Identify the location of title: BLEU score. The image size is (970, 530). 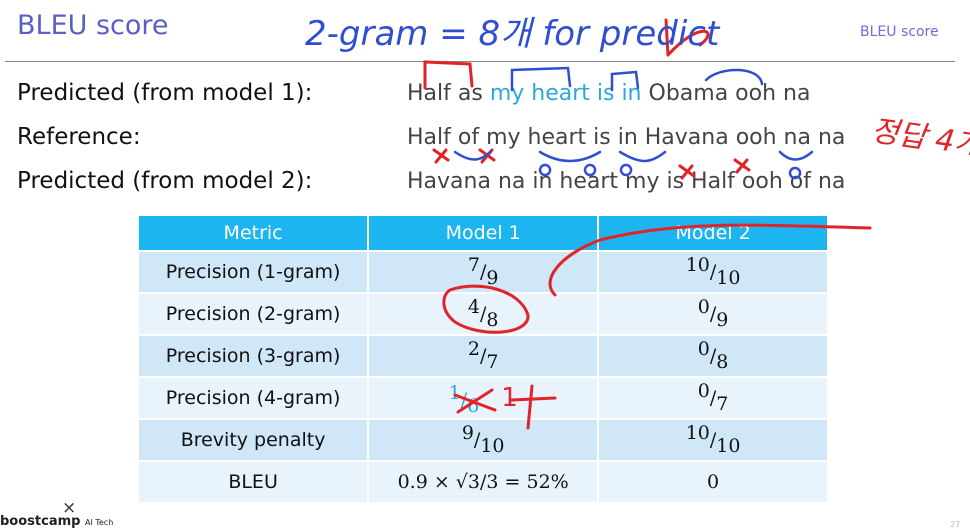
(93, 25).